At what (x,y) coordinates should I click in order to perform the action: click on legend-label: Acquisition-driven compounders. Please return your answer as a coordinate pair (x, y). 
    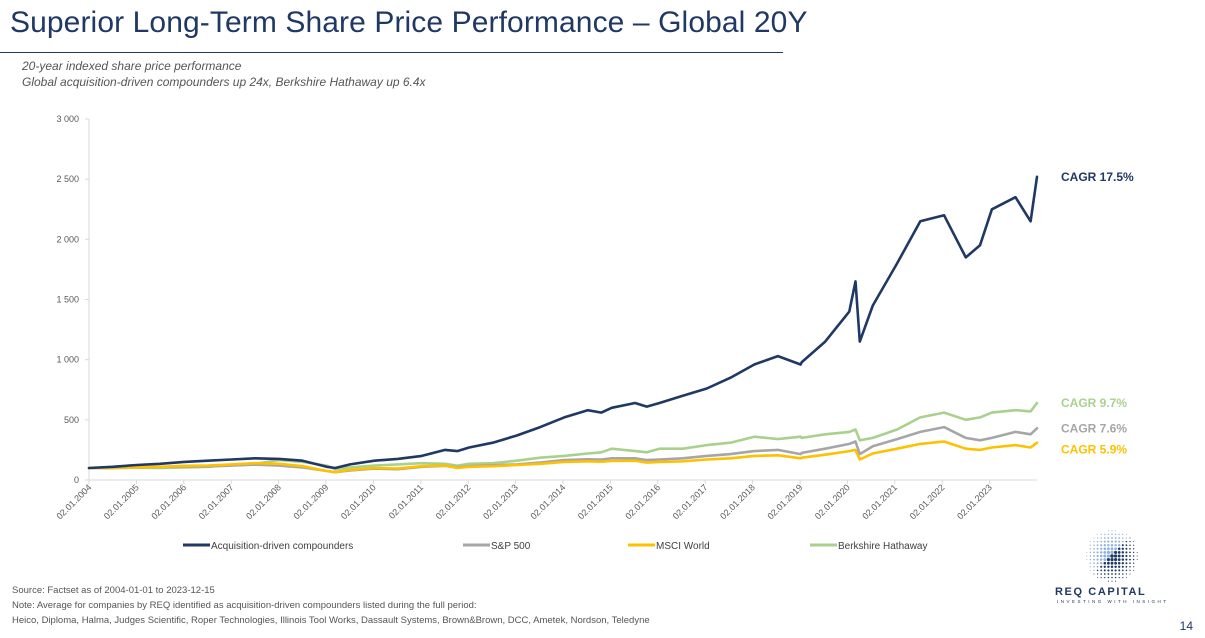
    Looking at the image, I should click on (282, 546).